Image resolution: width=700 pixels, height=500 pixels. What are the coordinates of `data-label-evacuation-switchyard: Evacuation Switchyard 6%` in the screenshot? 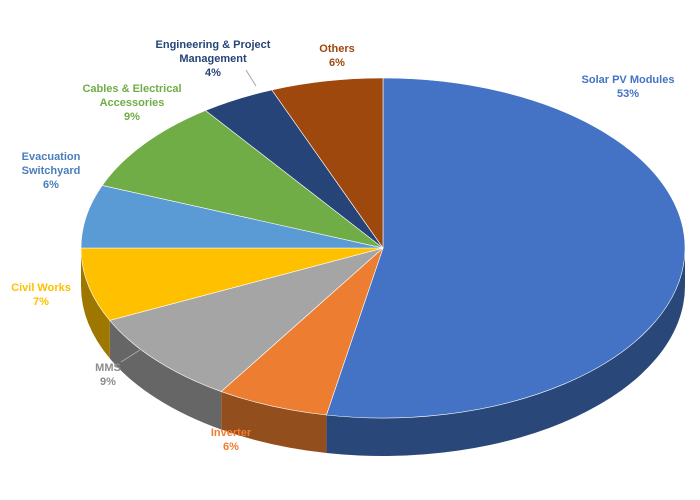 It's located at (51, 171).